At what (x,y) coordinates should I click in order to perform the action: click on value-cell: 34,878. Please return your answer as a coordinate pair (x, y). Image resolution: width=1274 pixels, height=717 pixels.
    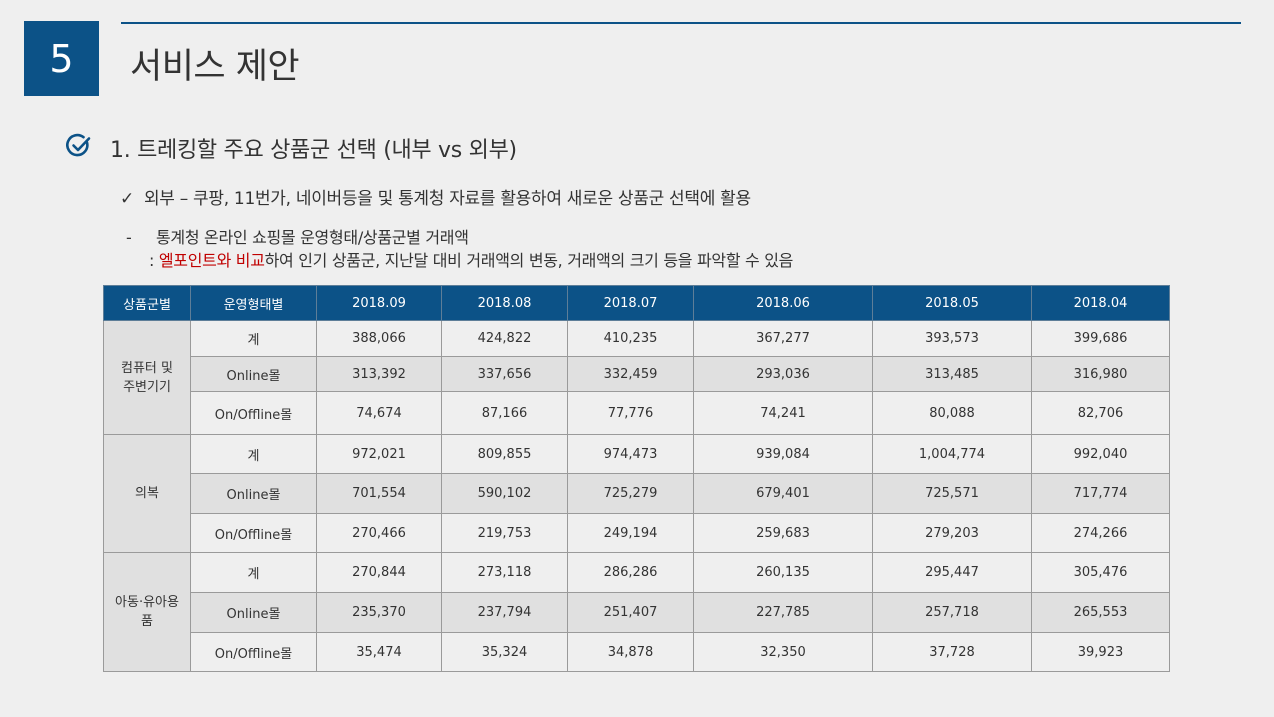
    Looking at the image, I should click on (630, 652).